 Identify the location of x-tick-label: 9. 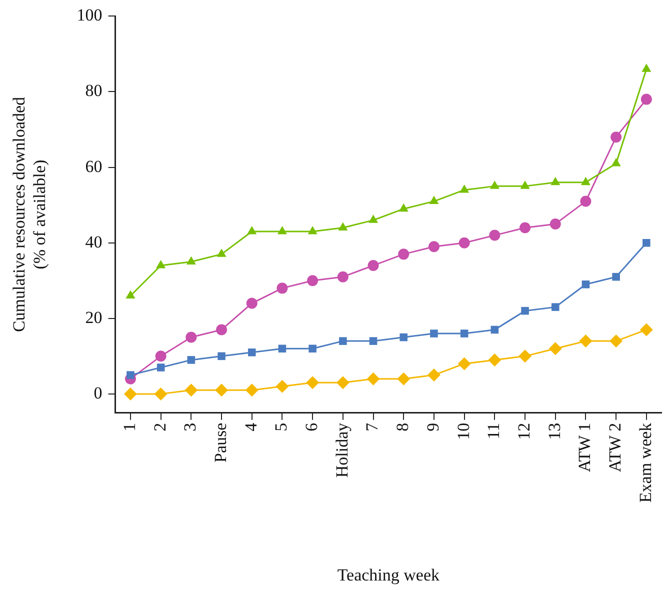
(432, 427).